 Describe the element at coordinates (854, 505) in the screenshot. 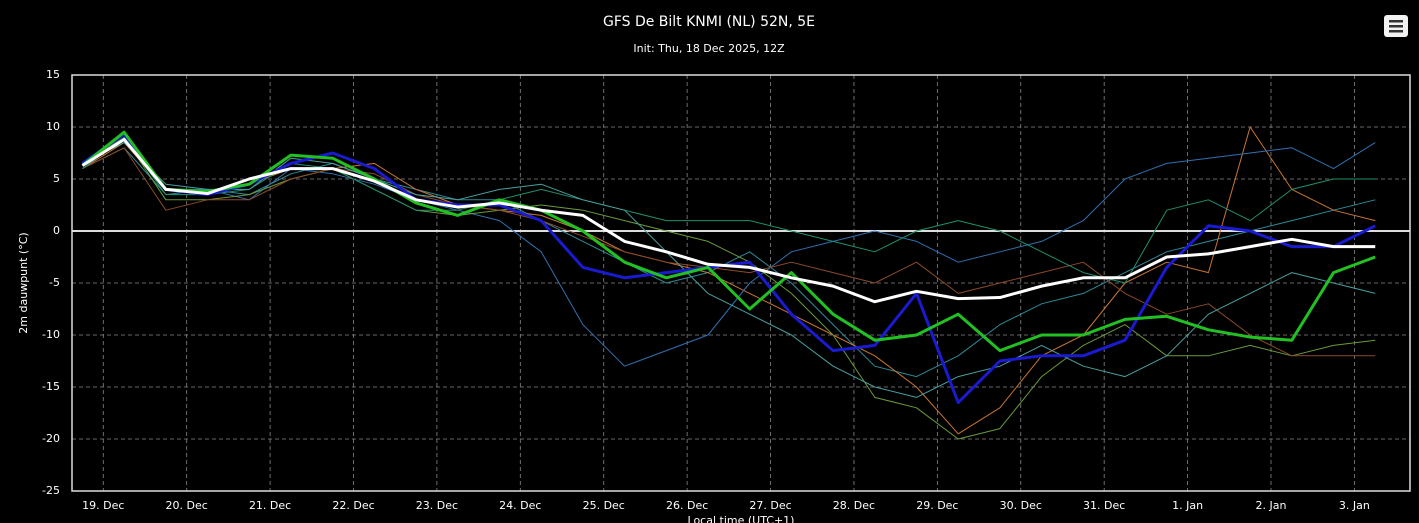

I see `x-tick-label: 28. Dec` at that location.